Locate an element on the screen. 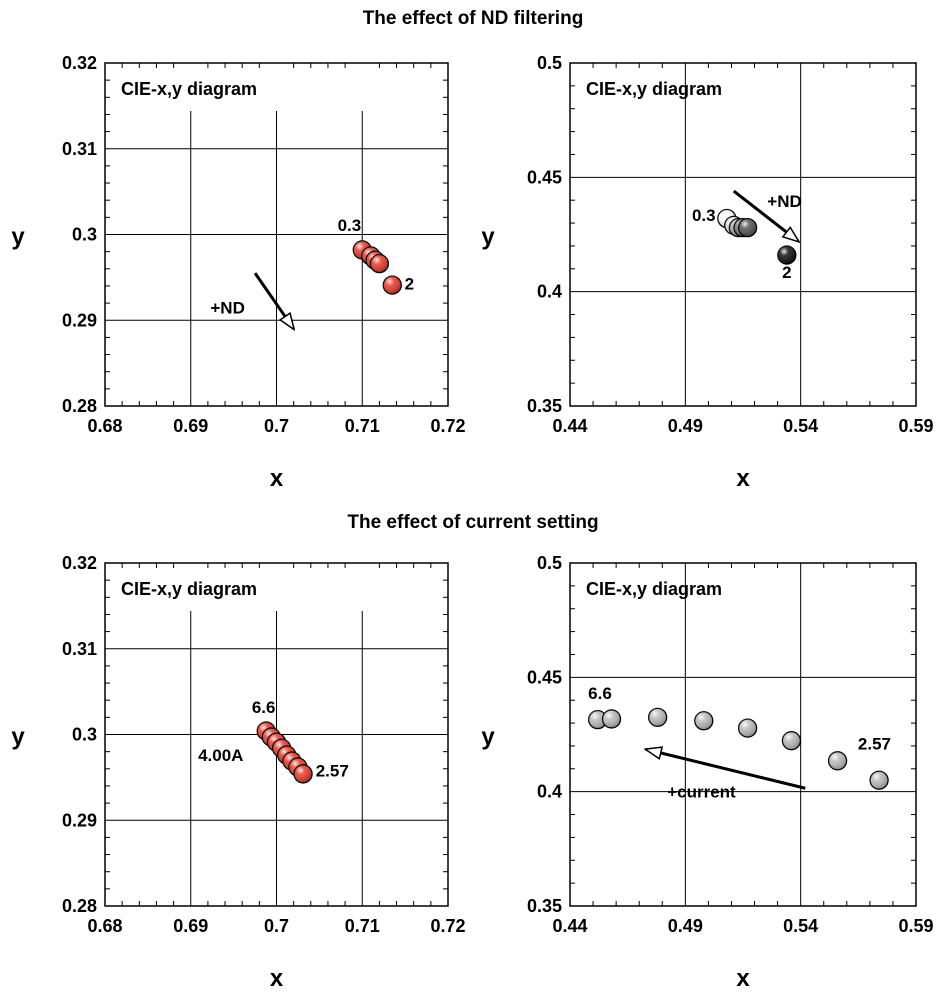 This screenshot has height=992, width=946. section-title-current: The effect of current setting is located at coordinates (473, 522).